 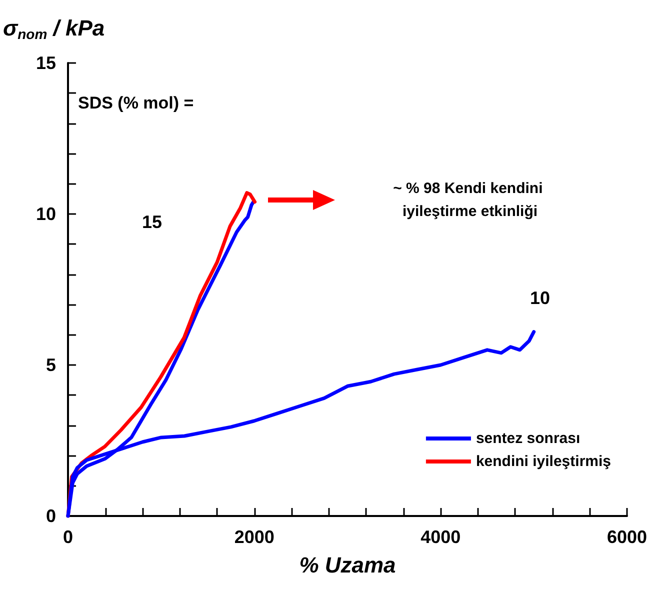 I want to click on annotation: 10, so click(x=540, y=298).